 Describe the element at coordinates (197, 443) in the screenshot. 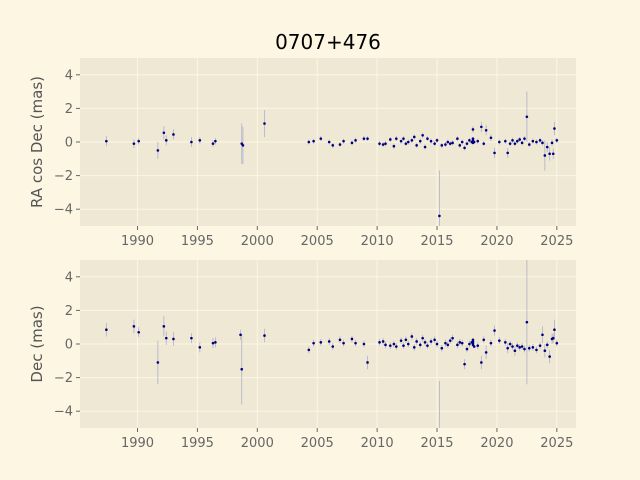

I see `dec-x-tick-label: 1995` at that location.